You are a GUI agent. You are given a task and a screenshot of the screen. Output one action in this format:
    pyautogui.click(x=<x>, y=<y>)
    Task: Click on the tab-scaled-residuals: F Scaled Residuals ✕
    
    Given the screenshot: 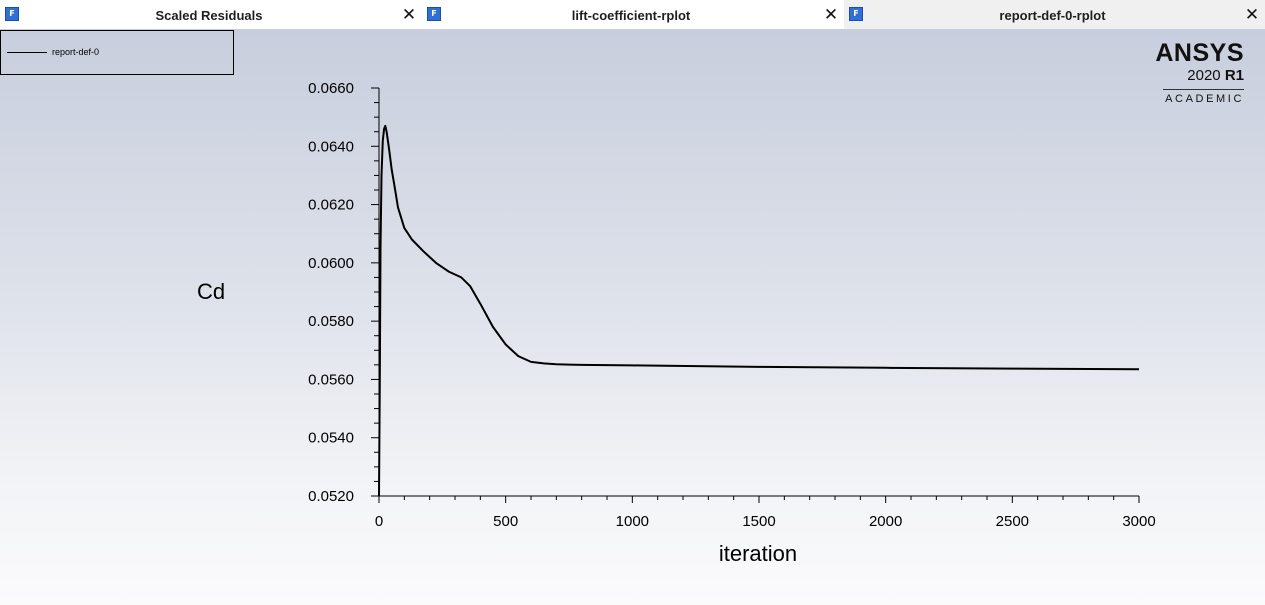 What is the action you would take?
    pyautogui.click(x=211, y=14)
    